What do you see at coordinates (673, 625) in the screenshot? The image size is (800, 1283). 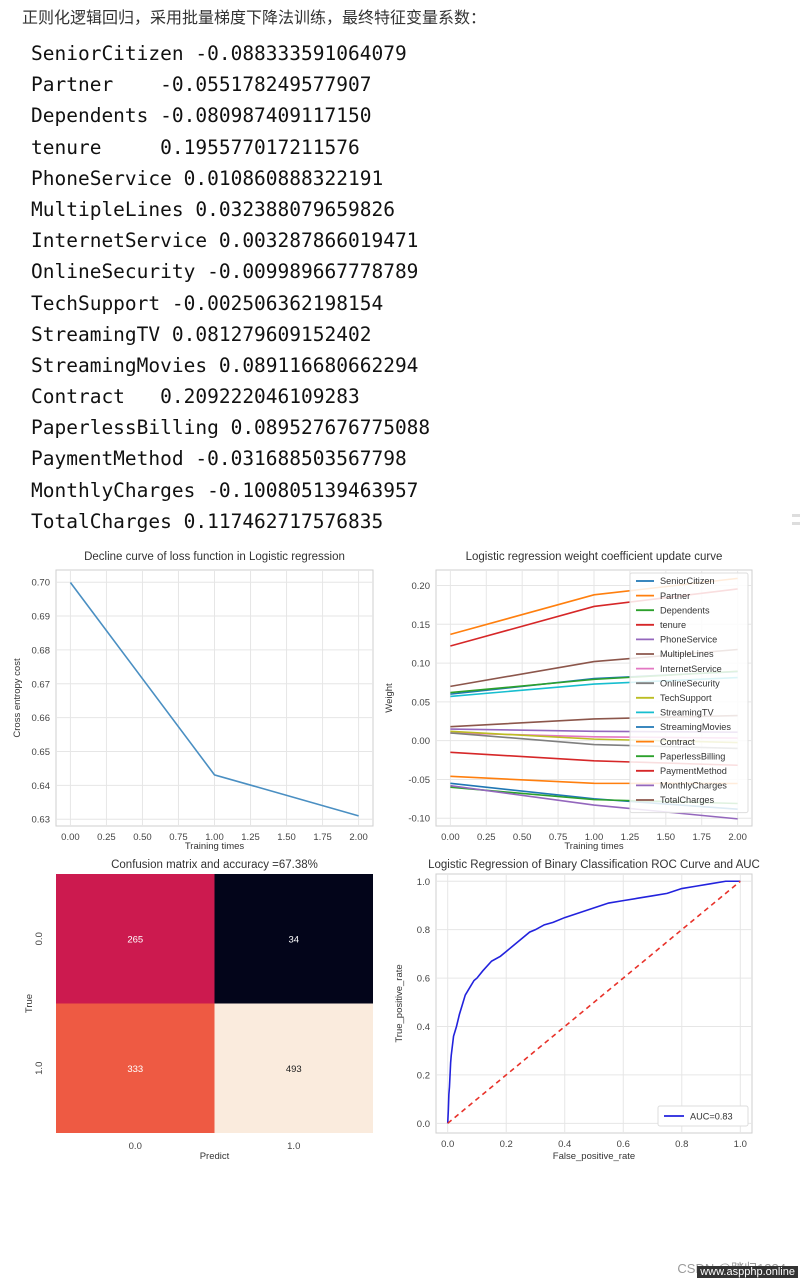 I see `legend-label: tenure` at bounding box center [673, 625].